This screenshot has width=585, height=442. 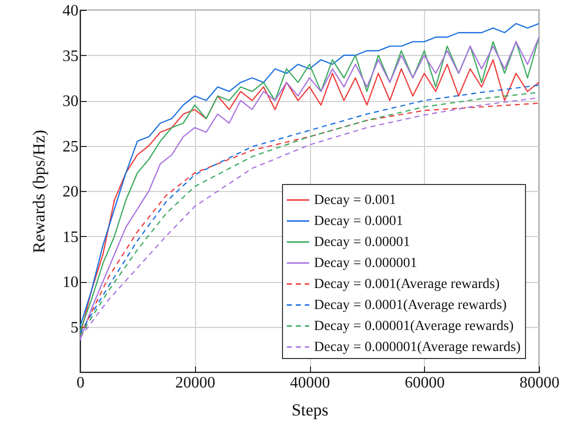 What do you see at coordinates (80, 383) in the screenshot?
I see `x-tick-label: 0` at bounding box center [80, 383].